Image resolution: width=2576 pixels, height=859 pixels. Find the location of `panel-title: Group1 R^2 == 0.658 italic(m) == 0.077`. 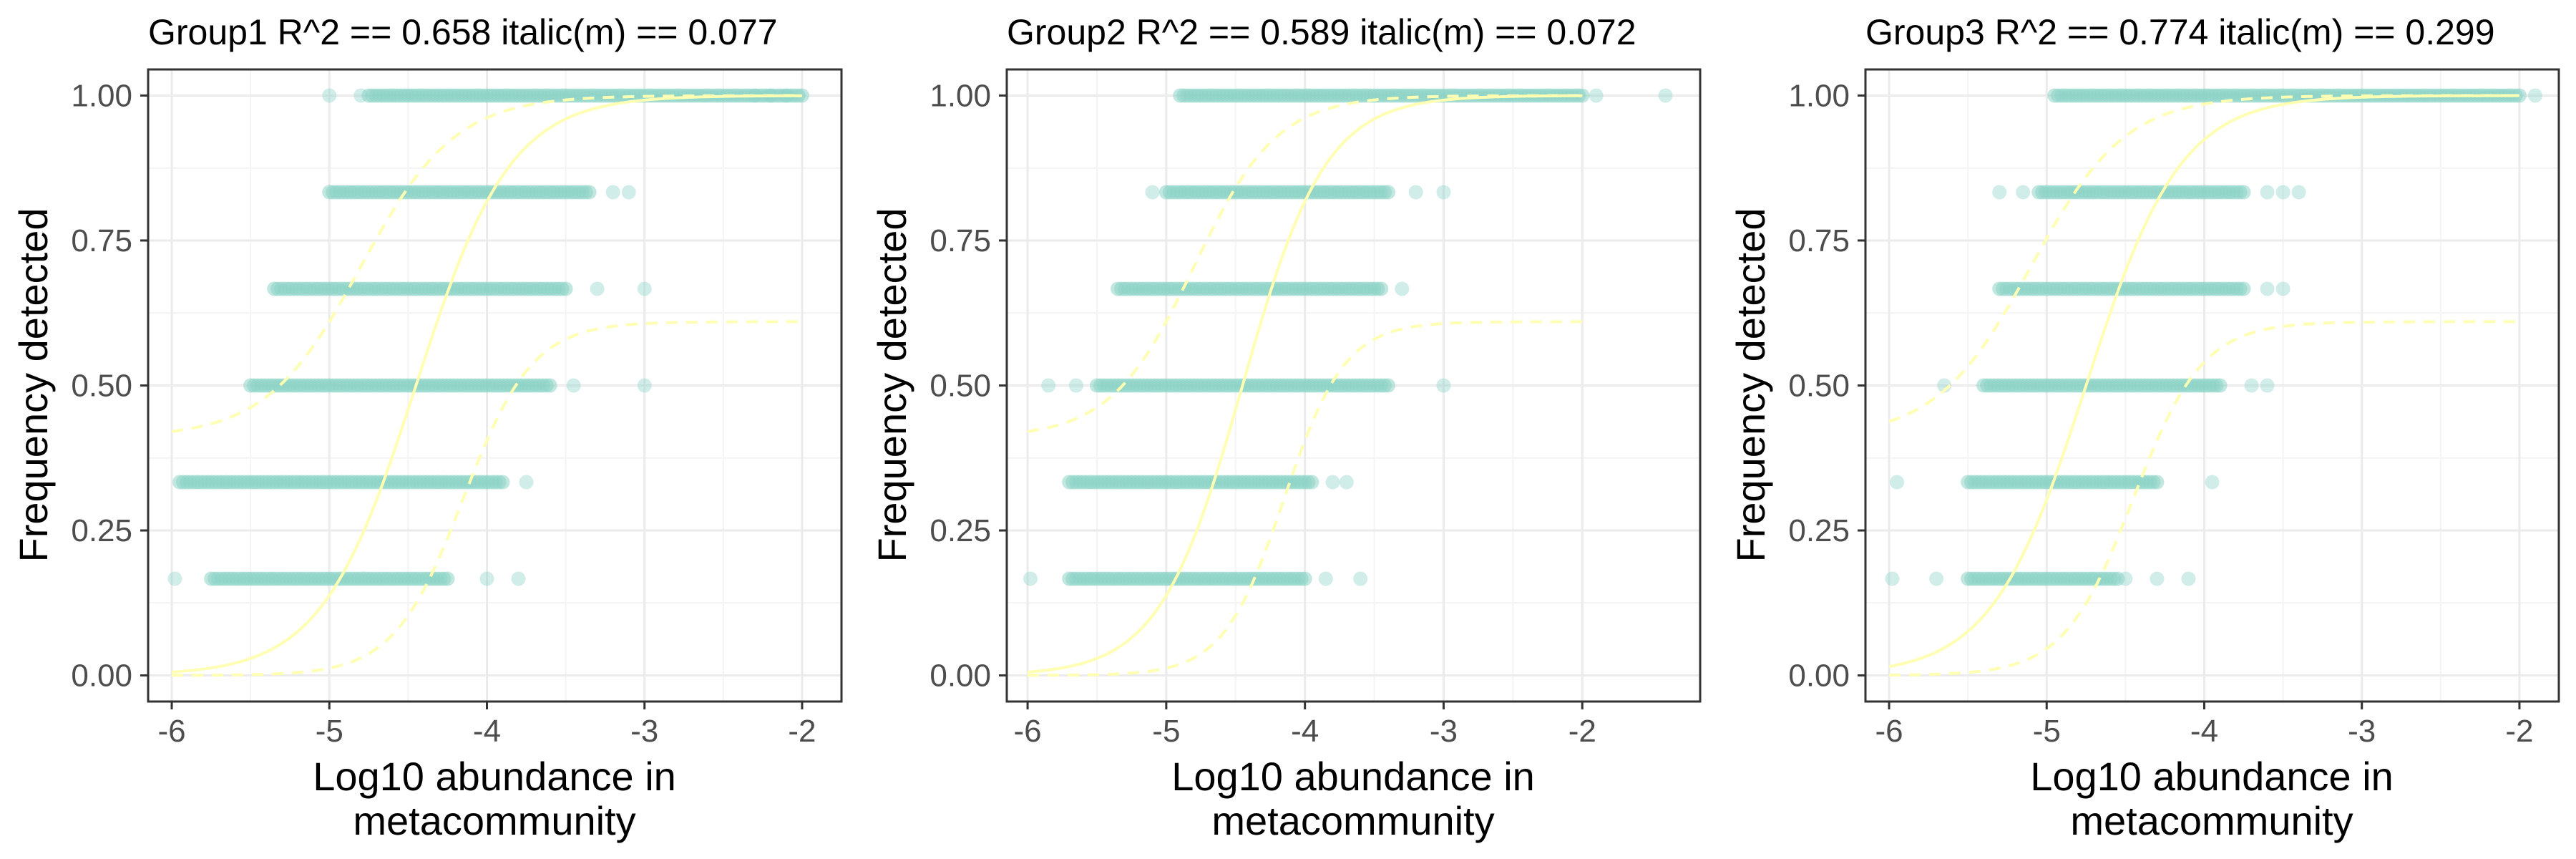

panel-title: Group1 R^2 == 0.658 italic(m) == 0.077 is located at coordinates (463, 32).